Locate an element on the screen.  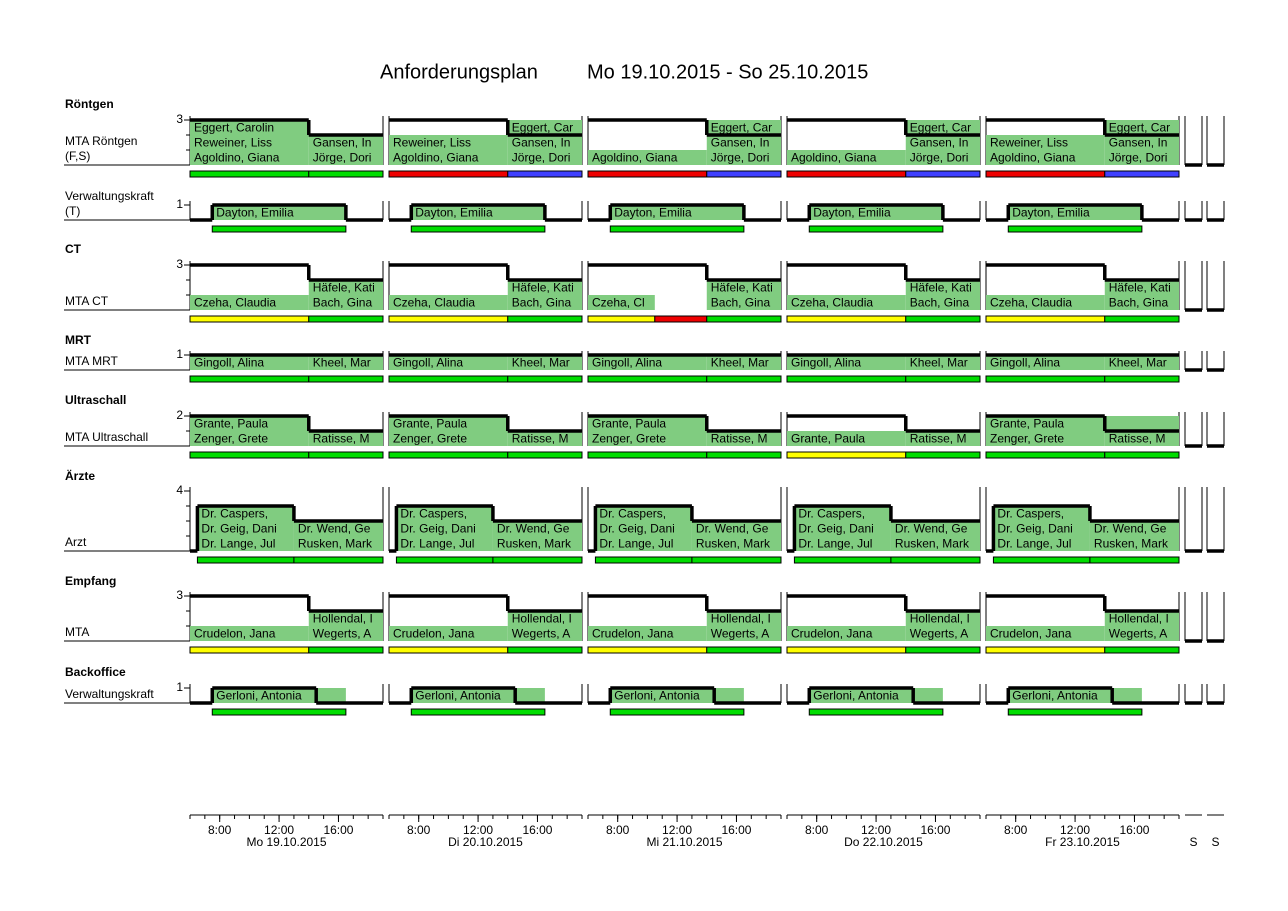
section-title: Ärzte is located at coordinates (80, 475).